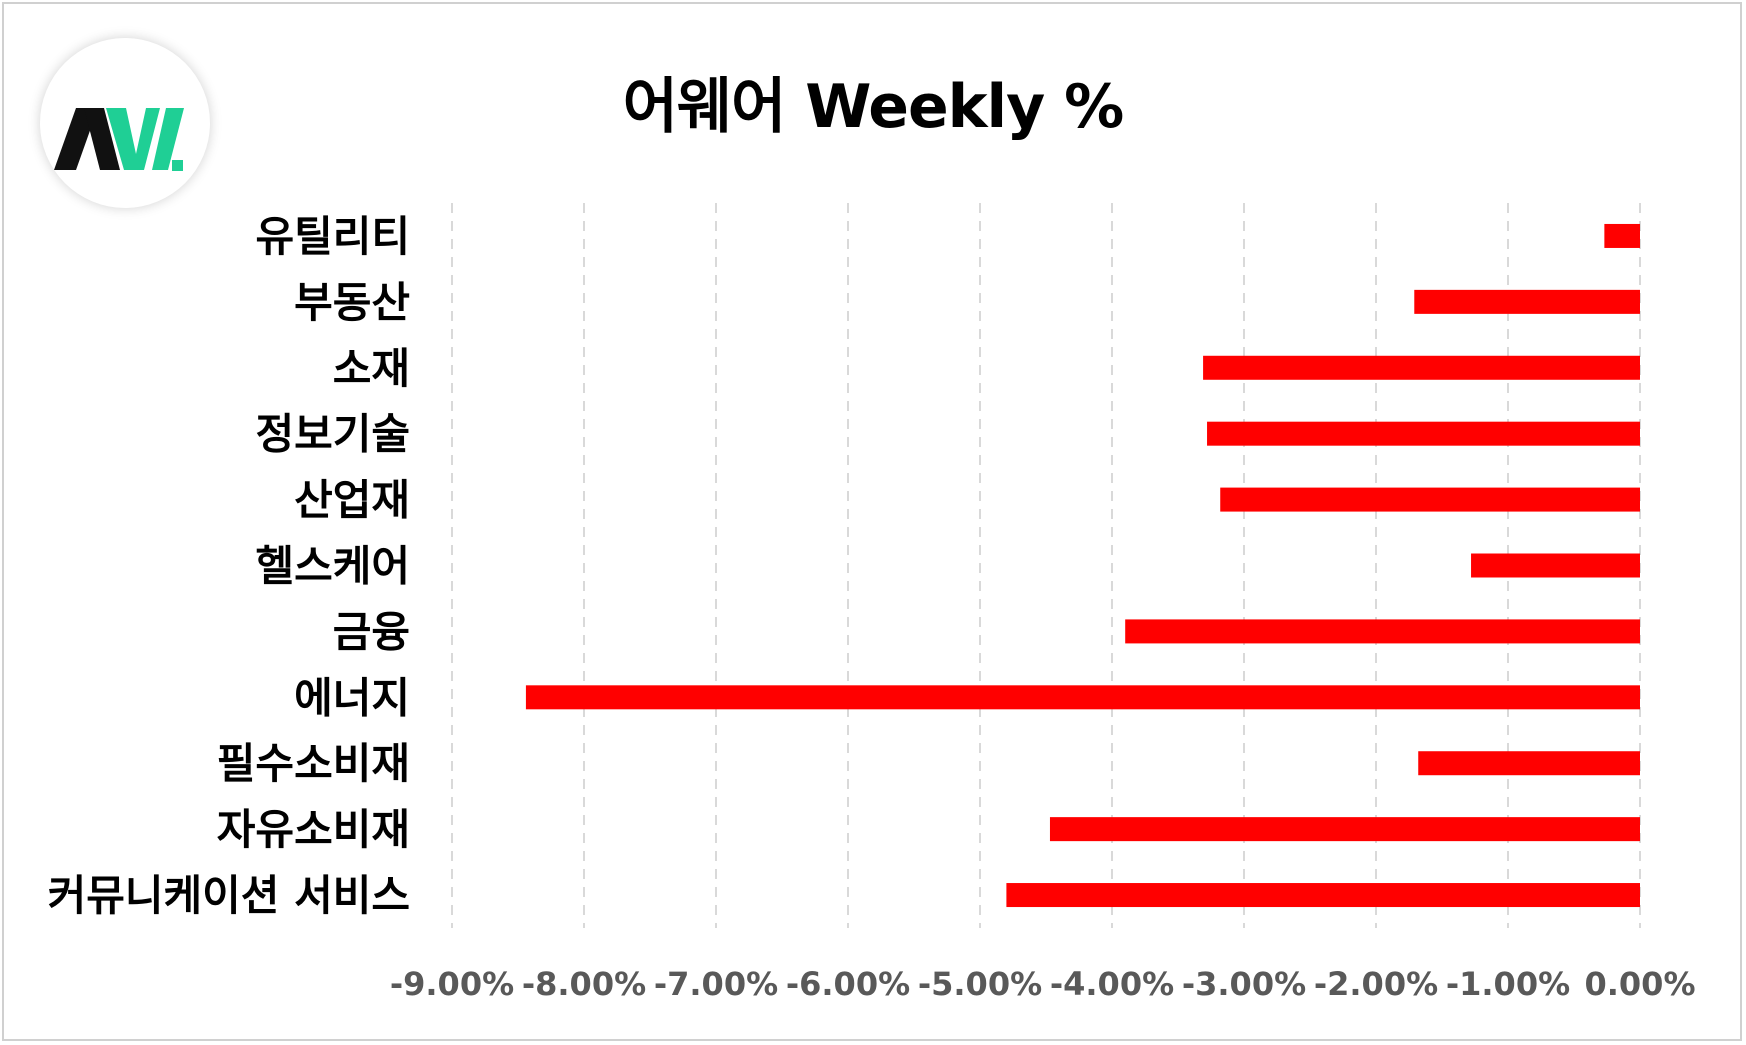 This screenshot has width=1746, height=1045. I want to click on chart-title: 어웨어 Weekly %, so click(873, 107).